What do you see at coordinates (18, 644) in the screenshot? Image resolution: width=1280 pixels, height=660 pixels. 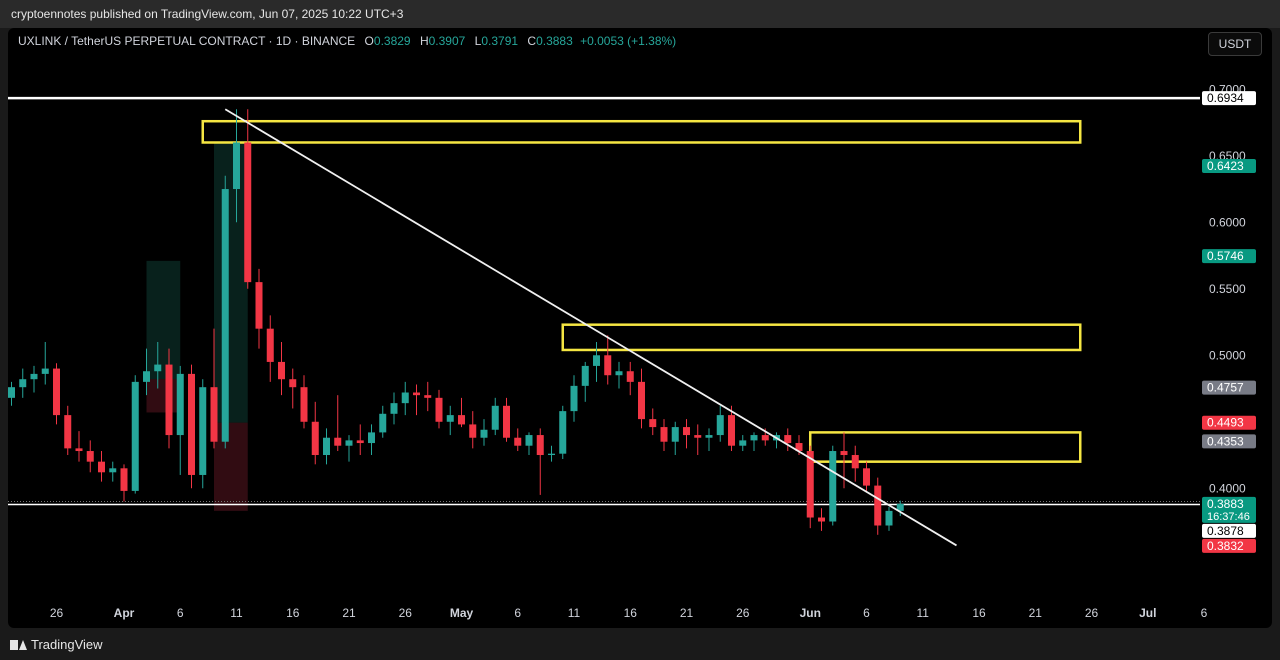 I see `tradingview-logo-icon` at bounding box center [18, 644].